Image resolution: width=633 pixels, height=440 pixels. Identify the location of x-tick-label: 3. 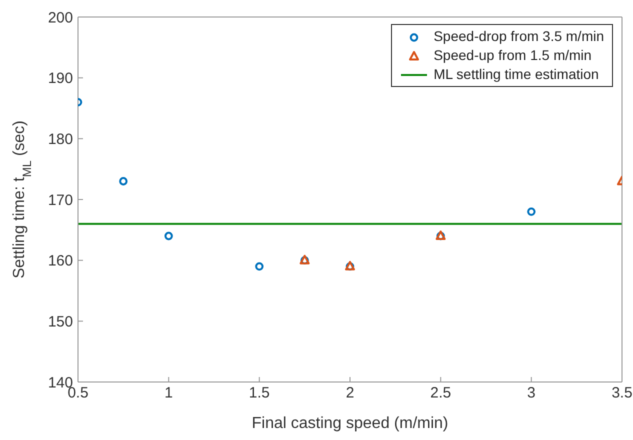
(531, 393).